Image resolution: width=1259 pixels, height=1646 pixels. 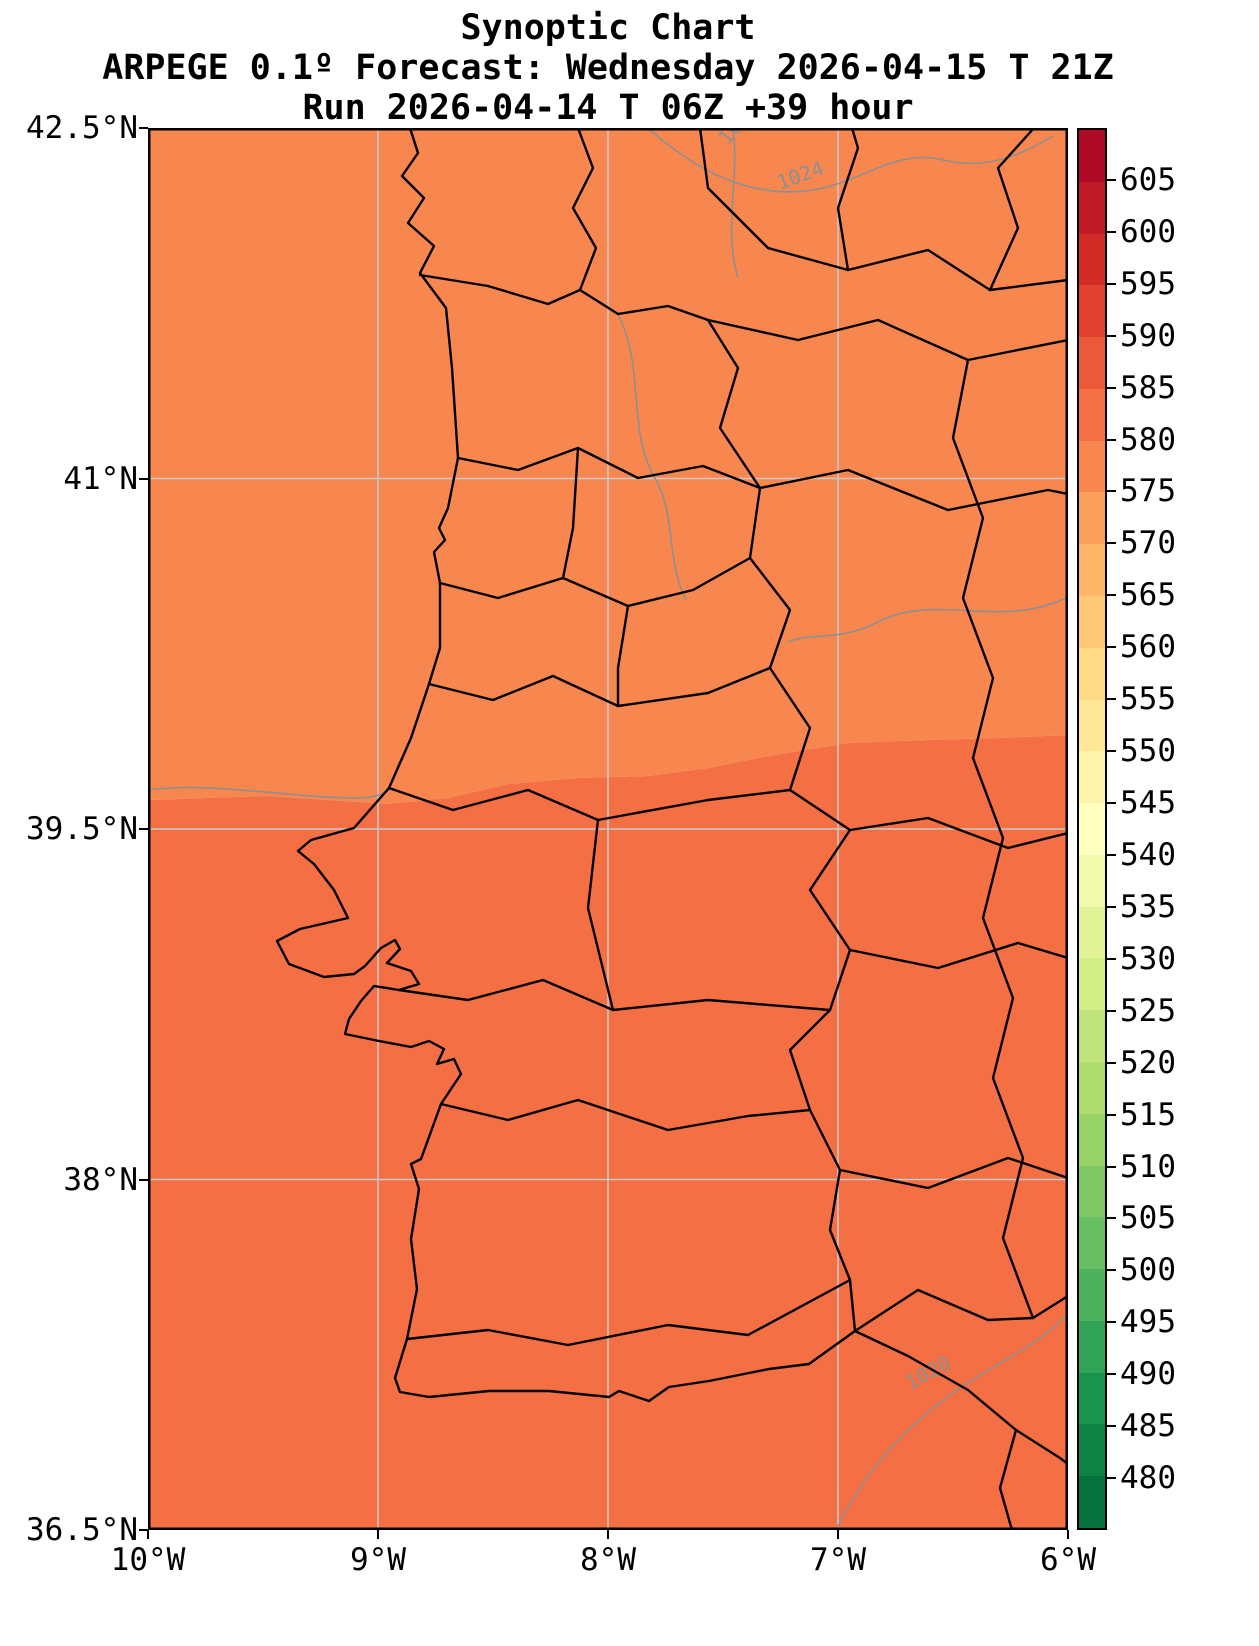 I want to click on colorbar-tick-label: 480, so click(x=1148, y=1478).